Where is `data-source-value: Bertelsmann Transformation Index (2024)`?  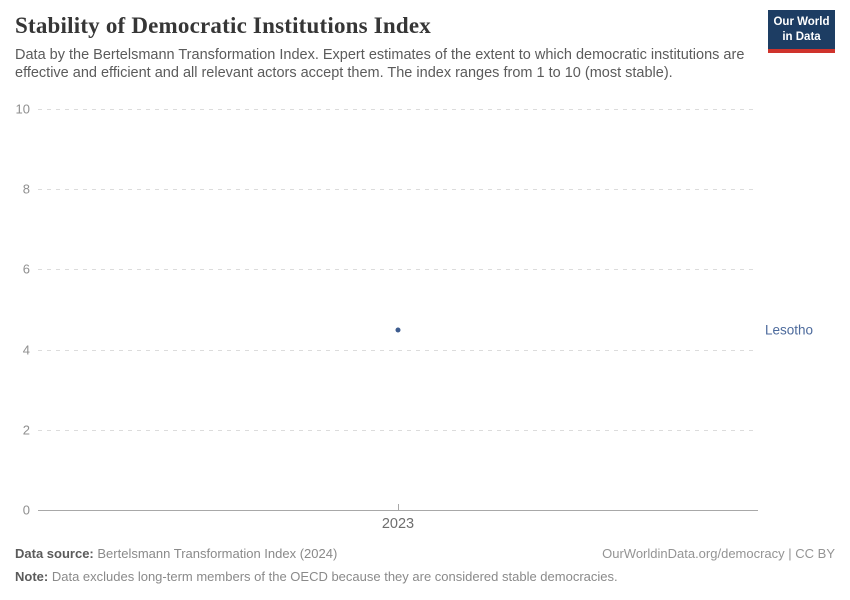
data-source-value: Bertelsmann Transformation Index (2024) is located at coordinates (217, 553).